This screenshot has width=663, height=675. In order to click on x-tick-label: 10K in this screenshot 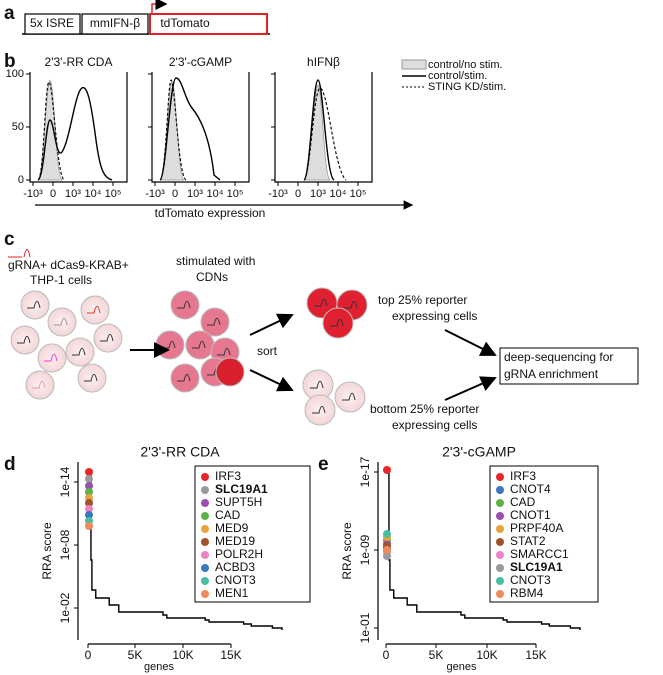, I will do `click(182, 655)`.